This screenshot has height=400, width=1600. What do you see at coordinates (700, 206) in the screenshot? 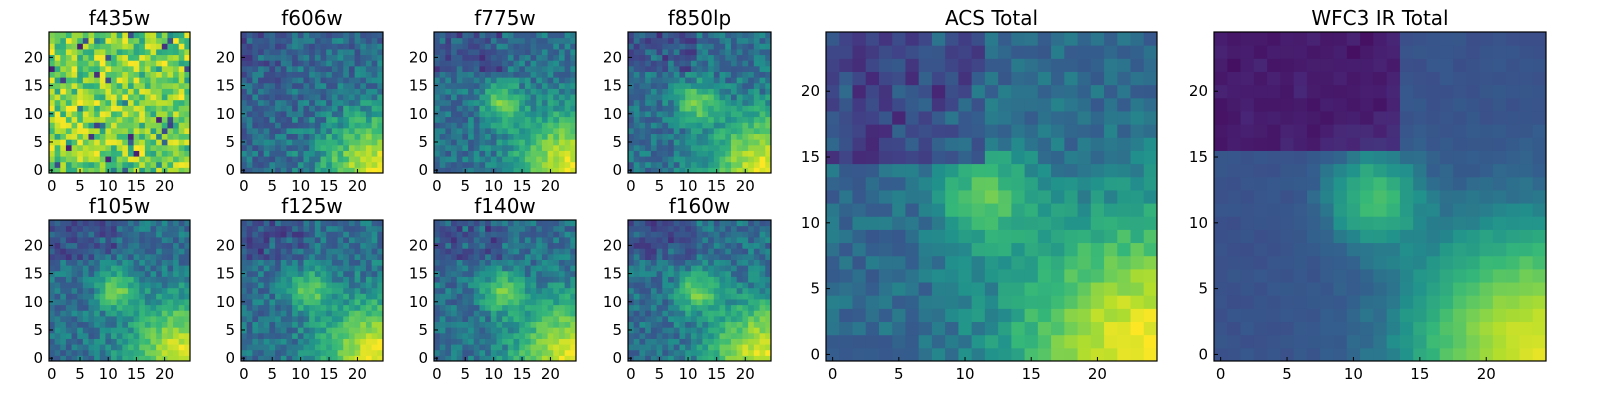
I see `panel-title: f160w` at bounding box center [700, 206].